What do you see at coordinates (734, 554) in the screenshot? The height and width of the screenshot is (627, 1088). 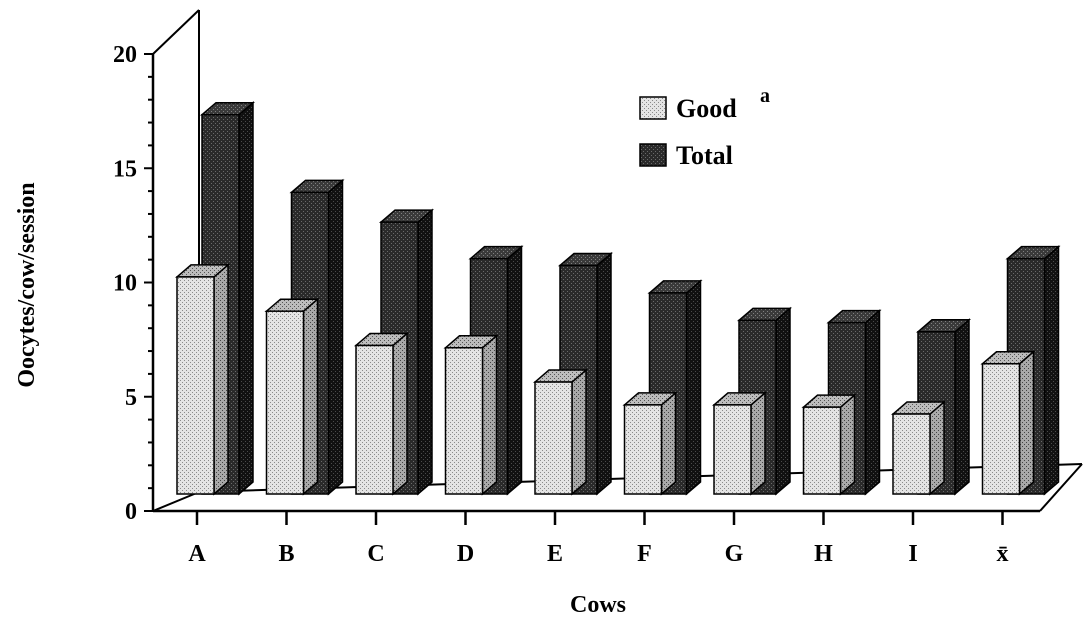 I see `x-tick-label-6: G` at bounding box center [734, 554].